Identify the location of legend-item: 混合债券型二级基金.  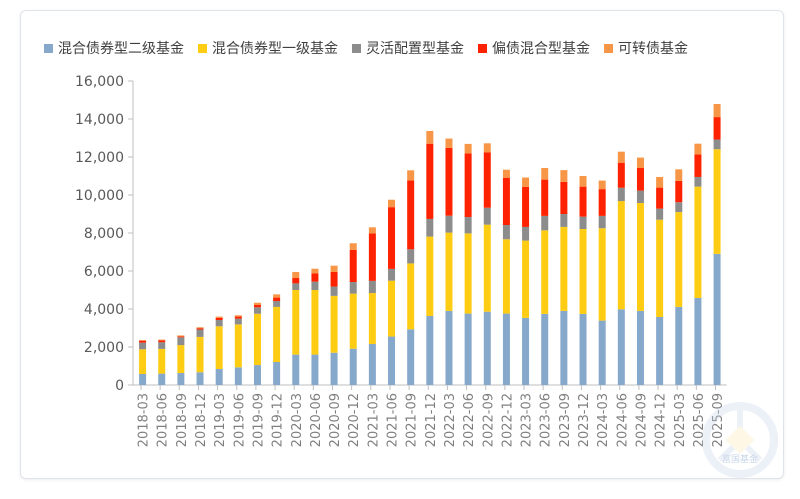
(114, 48).